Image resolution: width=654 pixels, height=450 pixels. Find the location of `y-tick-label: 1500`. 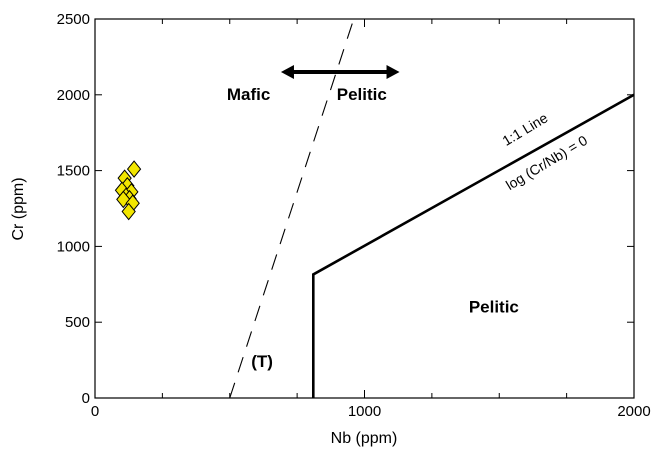

y-tick-label: 1500 is located at coordinates (73, 171).